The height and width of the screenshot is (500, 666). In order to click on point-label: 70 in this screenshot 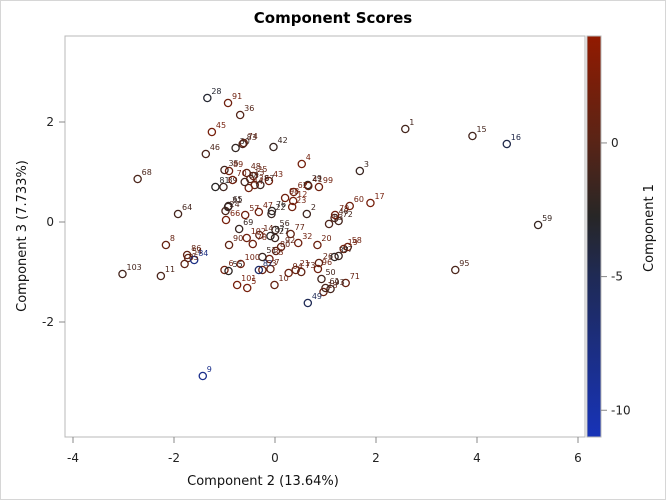, I will do `click(242, 173)`.